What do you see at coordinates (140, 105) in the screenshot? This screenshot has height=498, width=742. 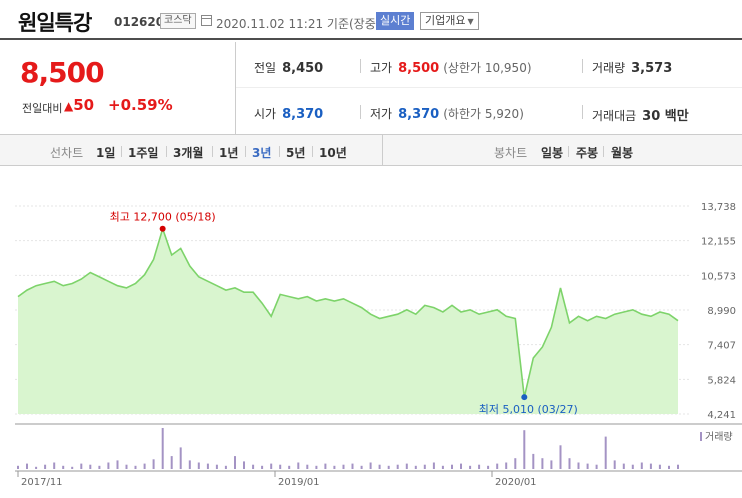 I see `change-percent: +0.59%` at bounding box center [140, 105].